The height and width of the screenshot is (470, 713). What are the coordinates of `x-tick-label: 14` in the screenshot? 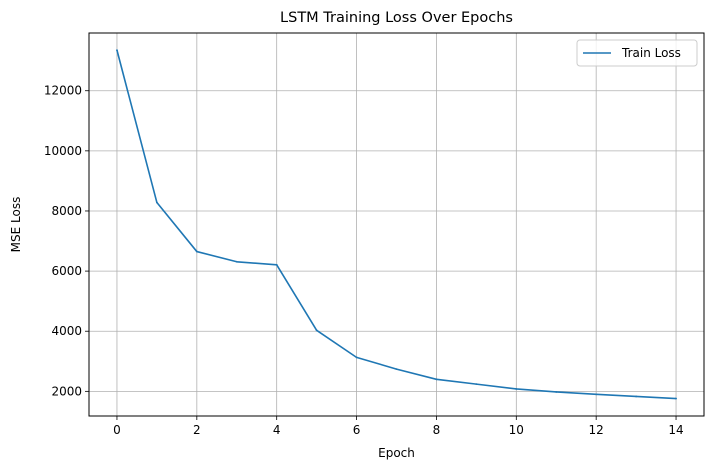 It's located at (675, 430).